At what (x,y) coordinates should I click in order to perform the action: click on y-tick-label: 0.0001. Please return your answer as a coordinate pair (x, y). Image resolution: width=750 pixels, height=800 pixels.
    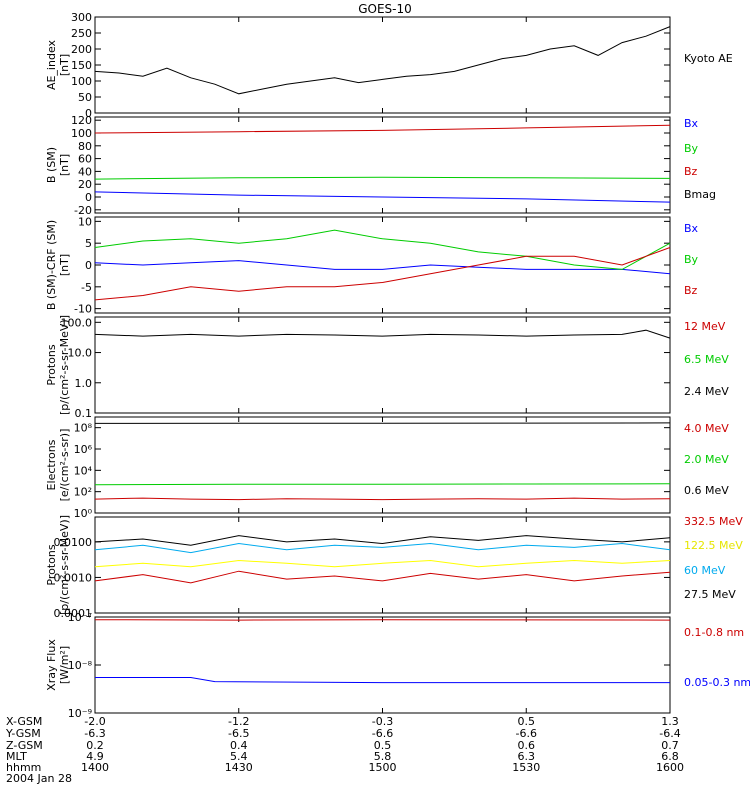
    Looking at the image, I should click on (73, 613).